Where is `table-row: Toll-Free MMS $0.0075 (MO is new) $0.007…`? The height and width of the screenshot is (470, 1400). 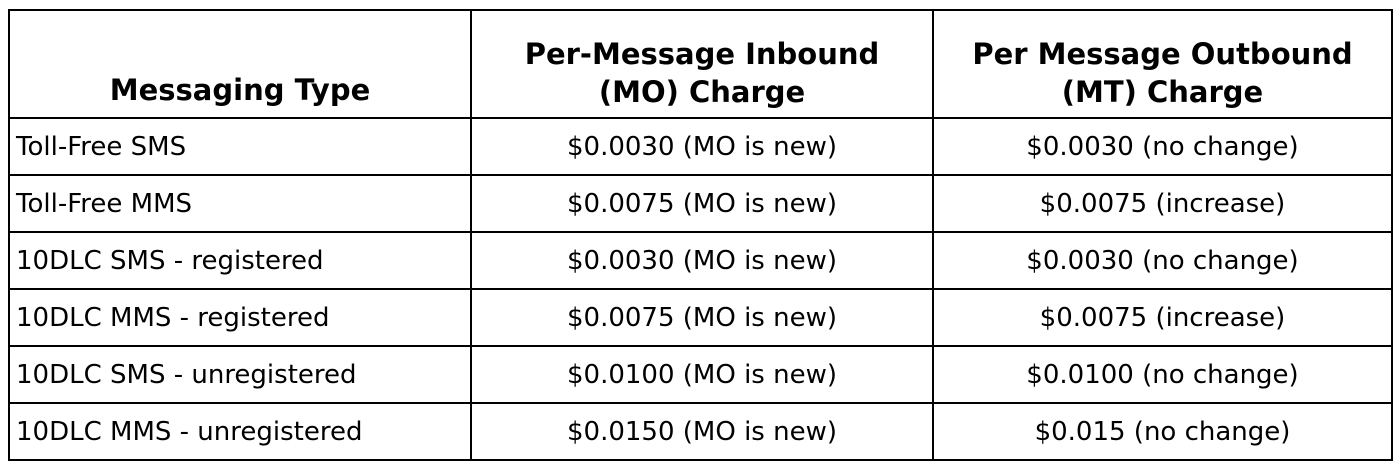
table-row: Toll-Free MMS $0.0075 (MO is new) $0.007… is located at coordinates (700, 203).